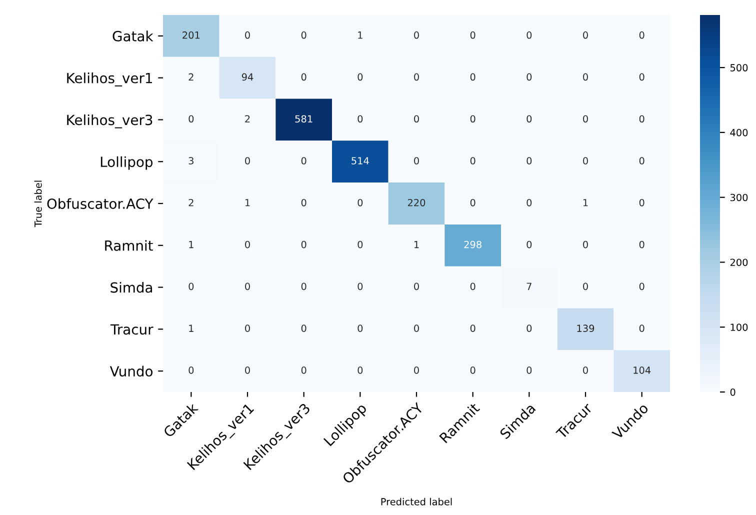 This screenshot has width=756, height=515. Describe the element at coordinates (303, 119) in the screenshot. I see `data-label: 581` at that location.